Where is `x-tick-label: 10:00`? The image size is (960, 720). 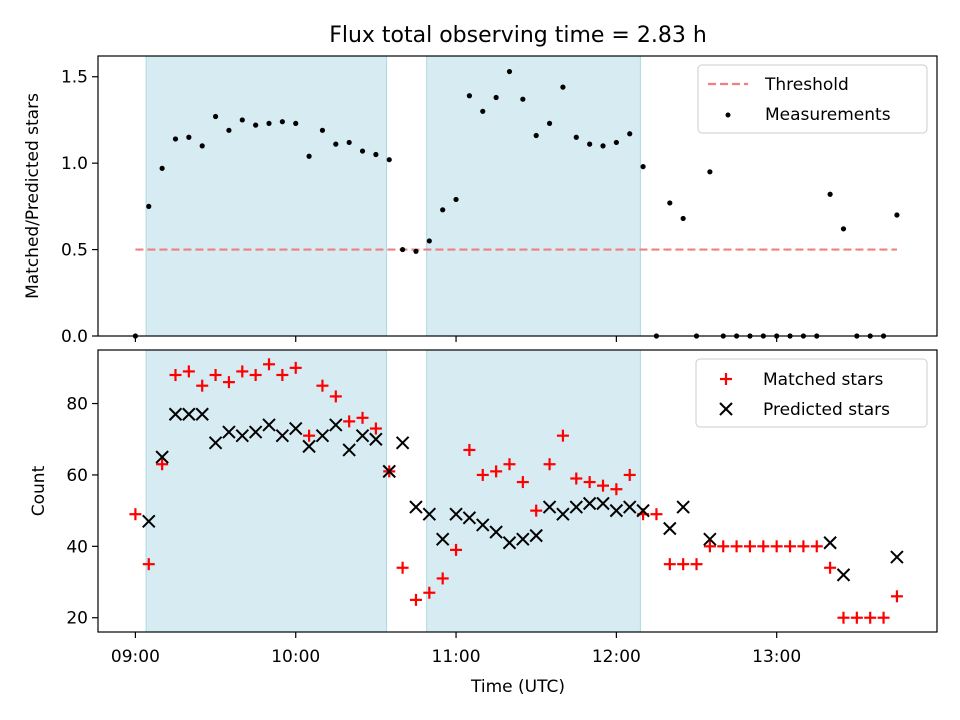
x-tick-label: 10:00 is located at coordinates (295, 657).